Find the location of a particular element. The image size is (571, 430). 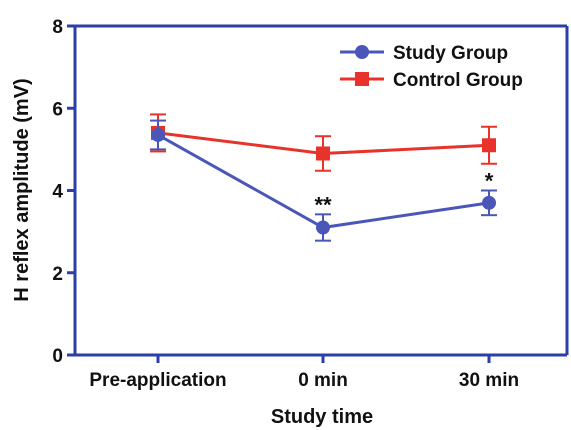

legend-item: Control Group is located at coordinates (431, 80).